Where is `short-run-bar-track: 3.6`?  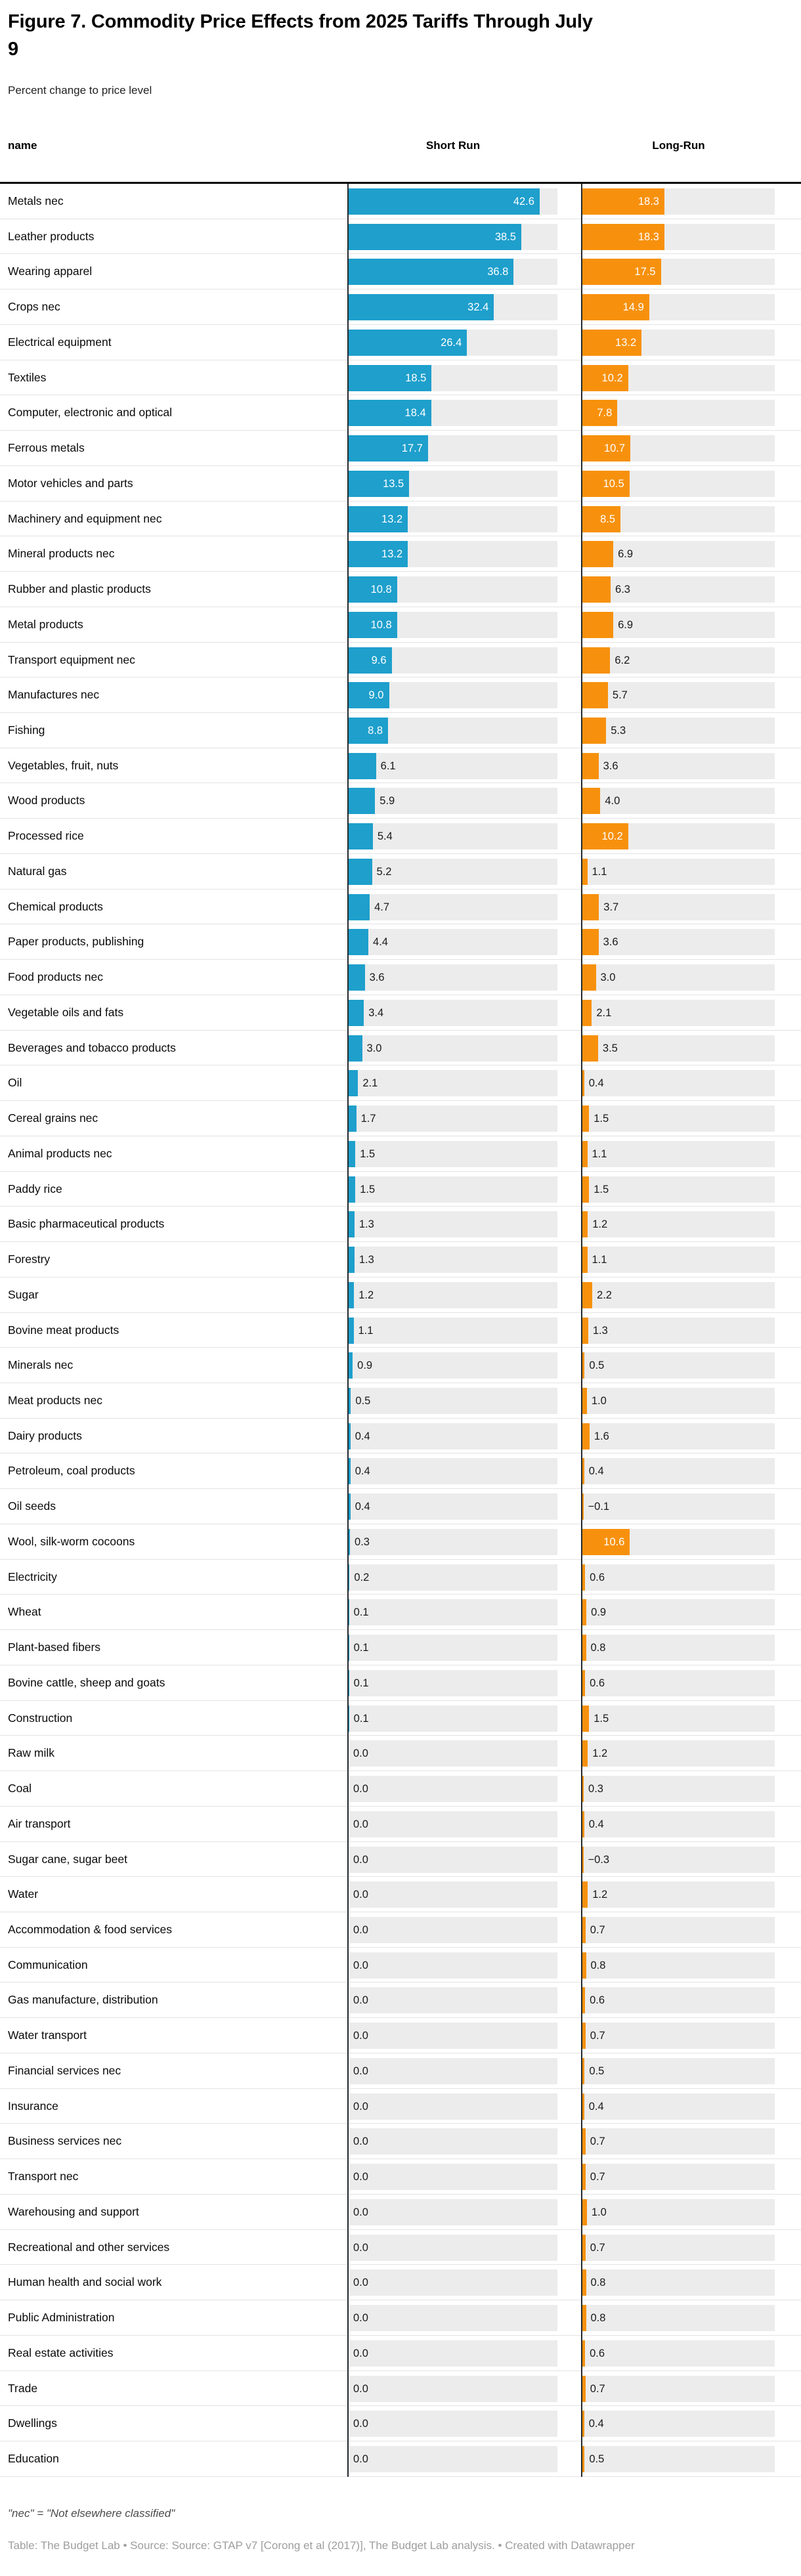
short-run-bar-track: 3.6 is located at coordinates (453, 977).